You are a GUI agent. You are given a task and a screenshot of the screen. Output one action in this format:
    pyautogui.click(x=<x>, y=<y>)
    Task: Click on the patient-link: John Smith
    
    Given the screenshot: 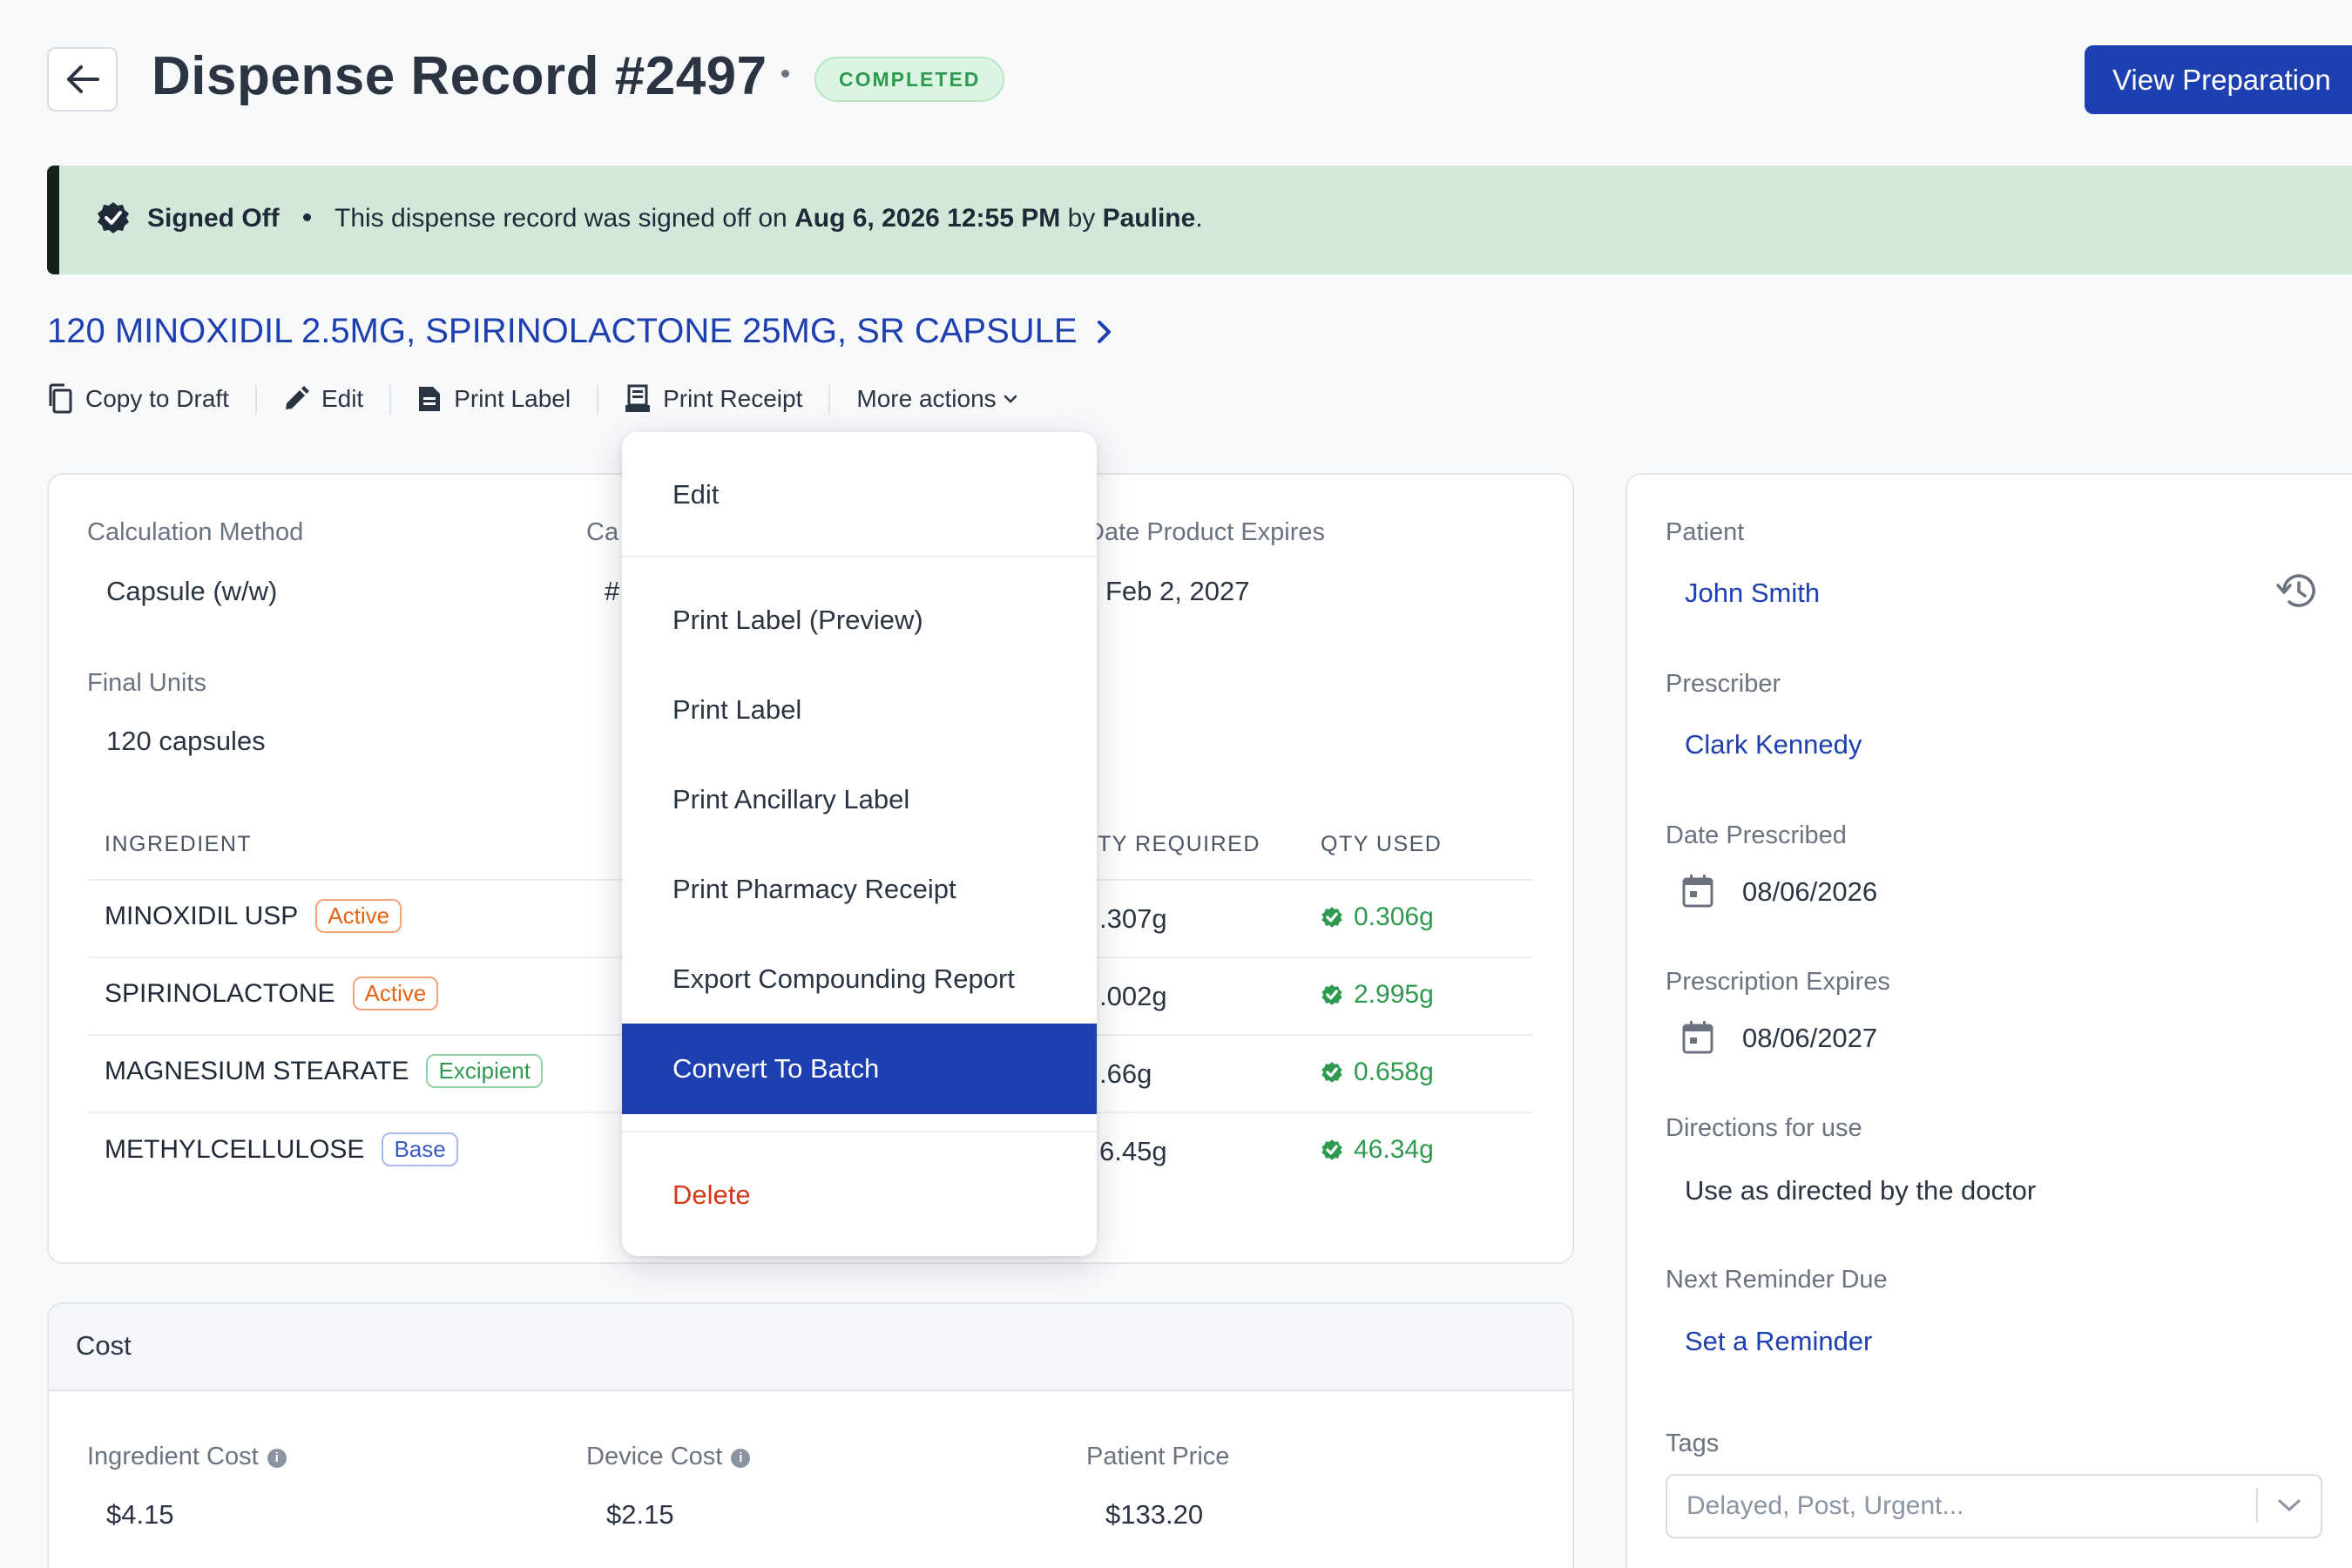 What is the action you would take?
    pyautogui.click(x=1753, y=593)
    